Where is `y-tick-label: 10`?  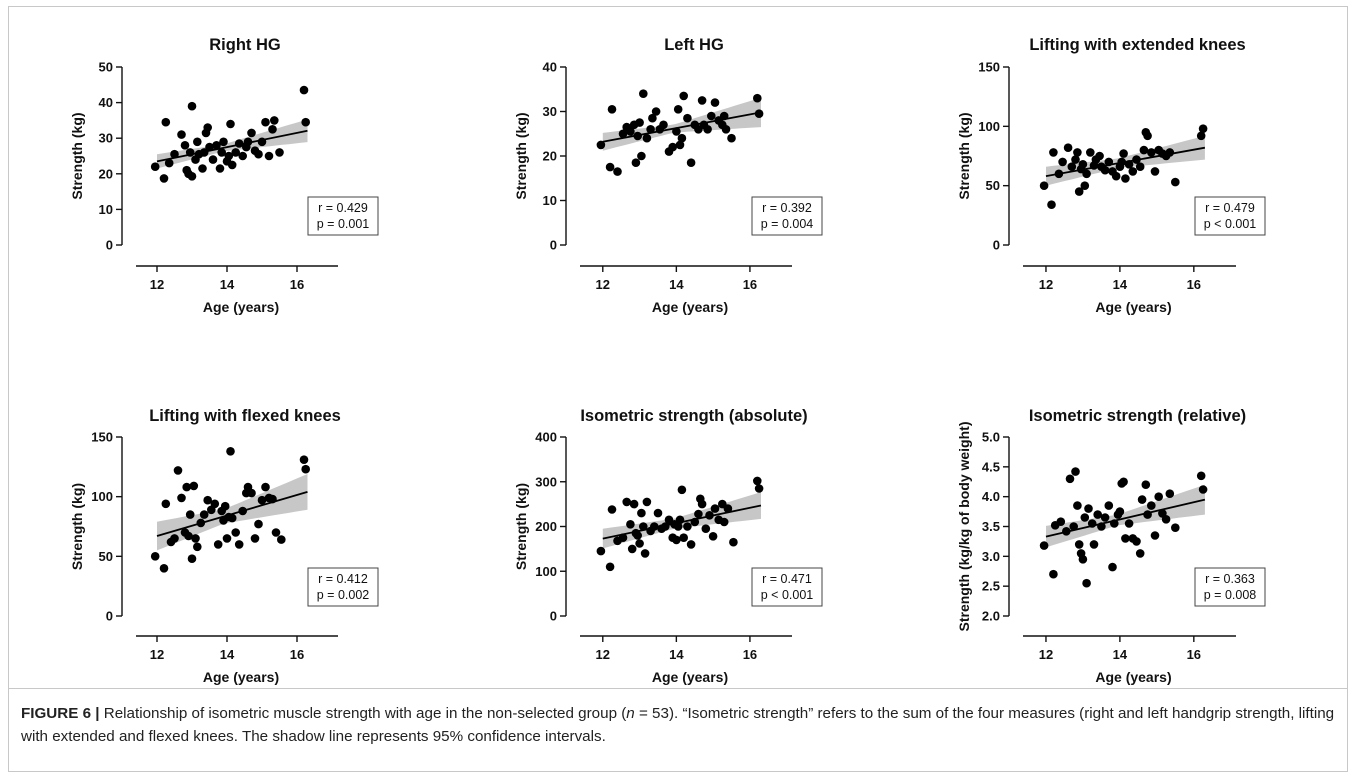 y-tick-label: 10 is located at coordinates (550, 200).